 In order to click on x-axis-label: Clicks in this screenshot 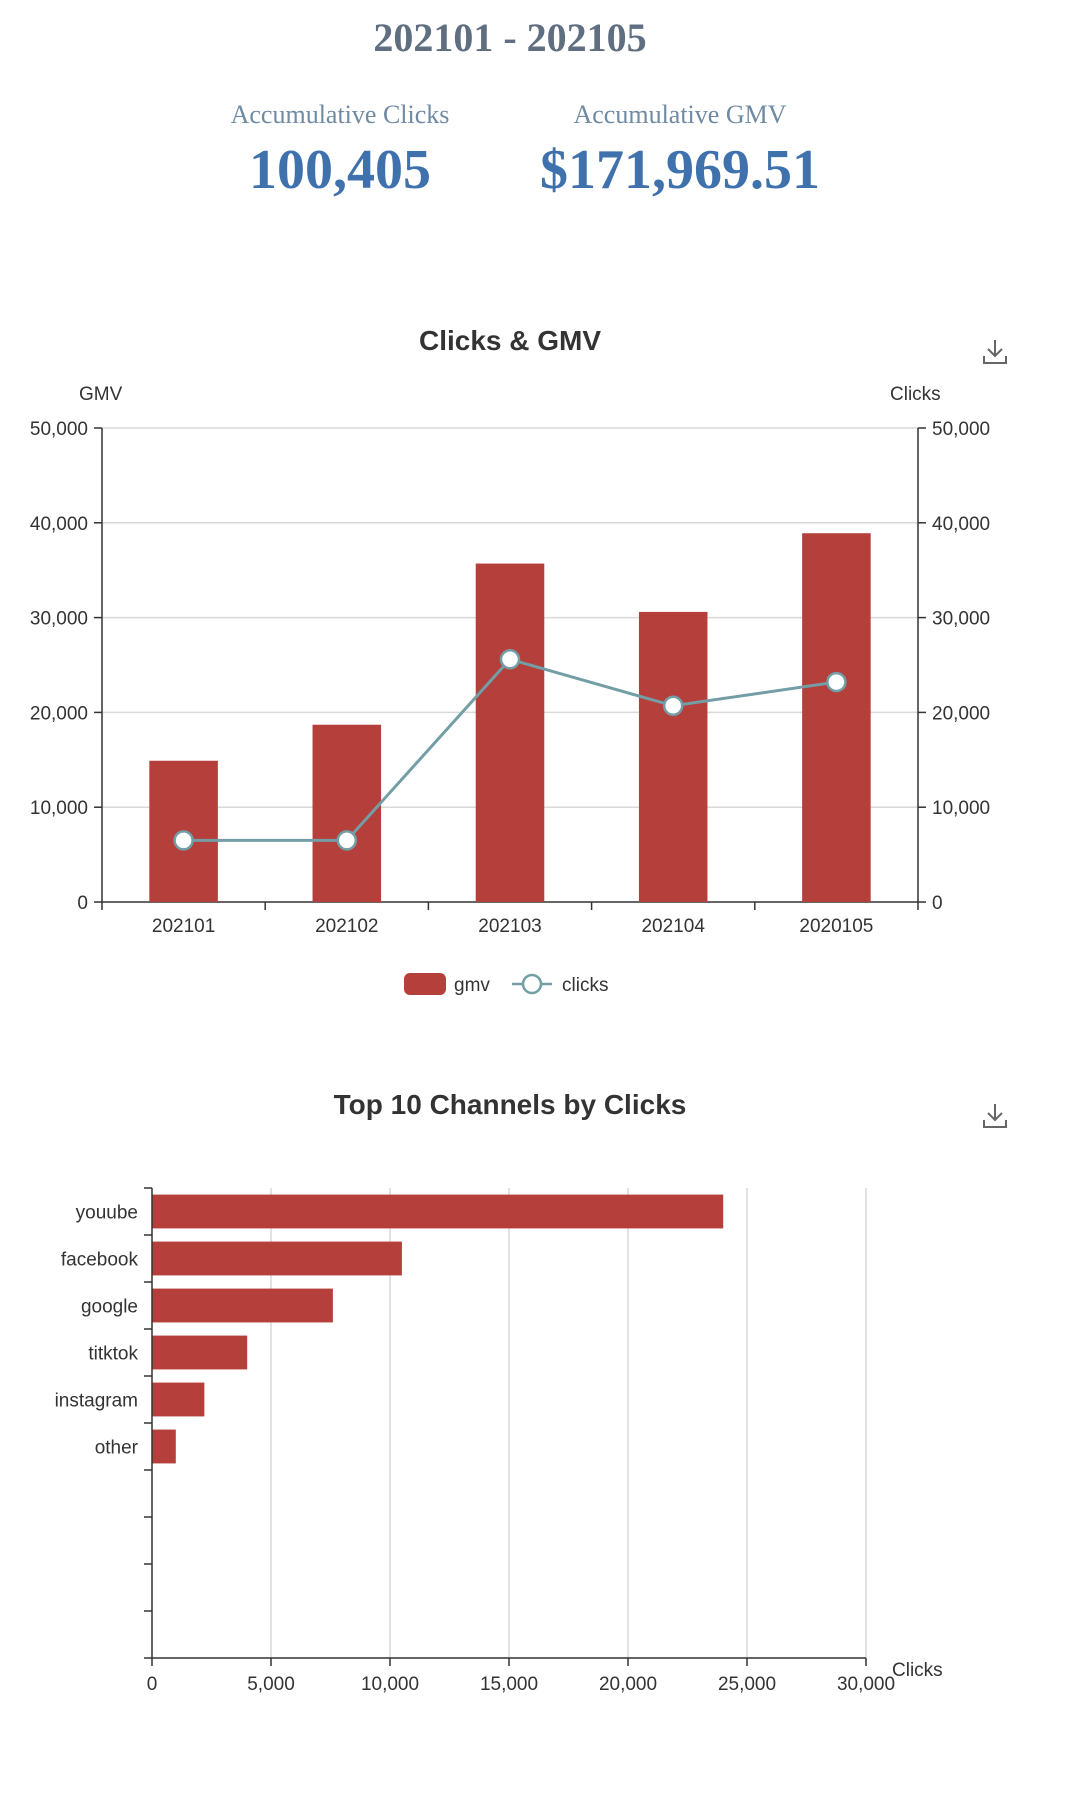, I will do `click(917, 1670)`.